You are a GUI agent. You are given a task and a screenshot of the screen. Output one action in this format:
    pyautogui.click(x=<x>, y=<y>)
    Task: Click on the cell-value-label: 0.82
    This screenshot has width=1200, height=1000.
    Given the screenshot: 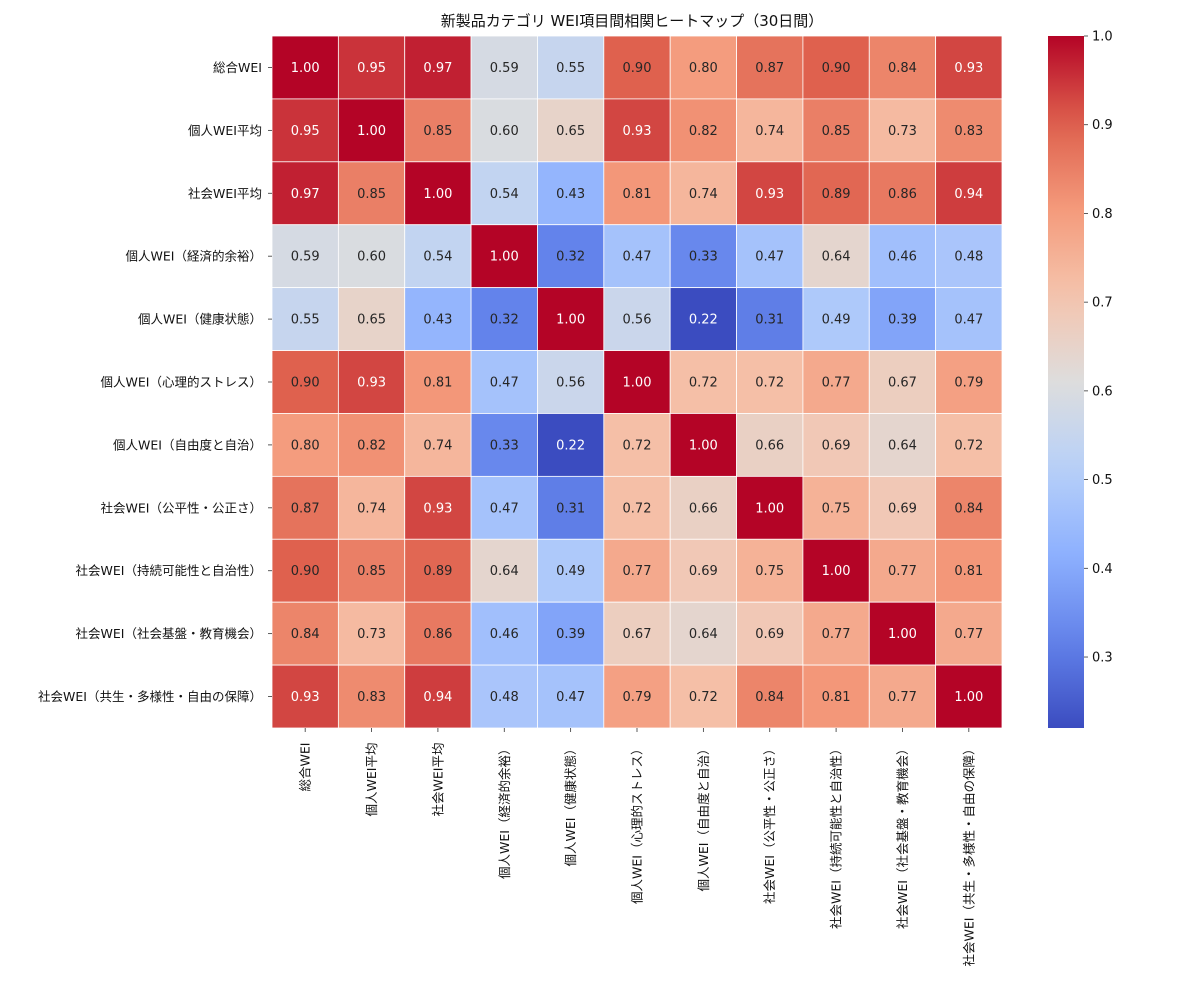 What is the action you would take?
    pyautogui.click(x=703, y=131)
    